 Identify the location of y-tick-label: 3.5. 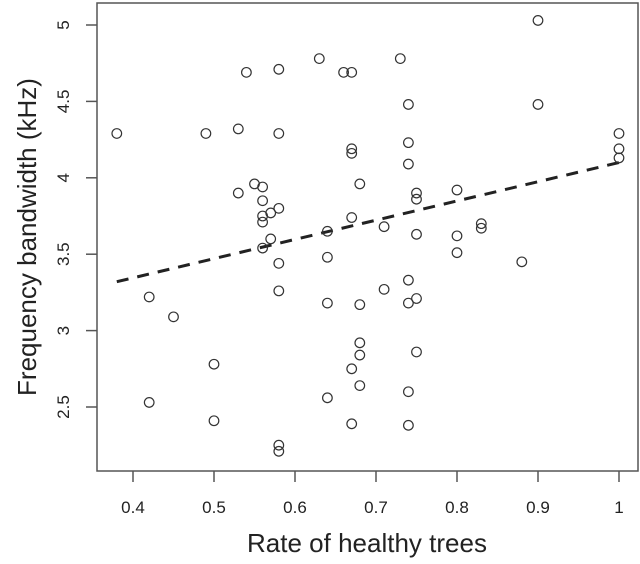
(63, 254).